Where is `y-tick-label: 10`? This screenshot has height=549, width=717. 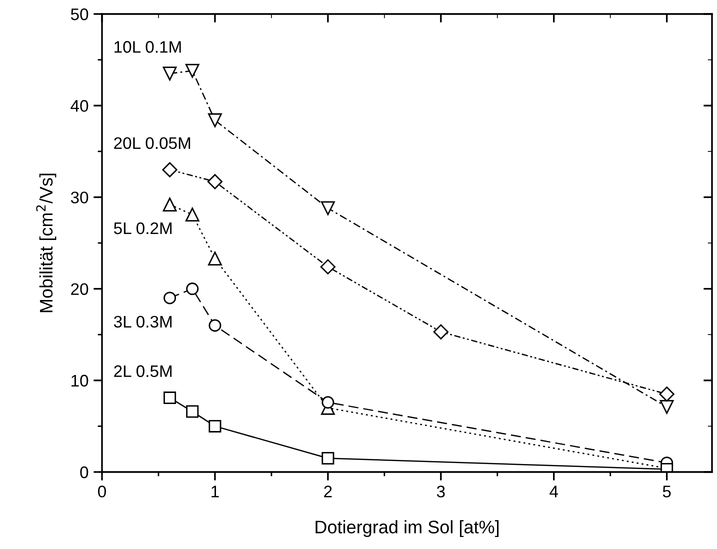
y-tick-label: 10 is located at coordinates (80, 380).